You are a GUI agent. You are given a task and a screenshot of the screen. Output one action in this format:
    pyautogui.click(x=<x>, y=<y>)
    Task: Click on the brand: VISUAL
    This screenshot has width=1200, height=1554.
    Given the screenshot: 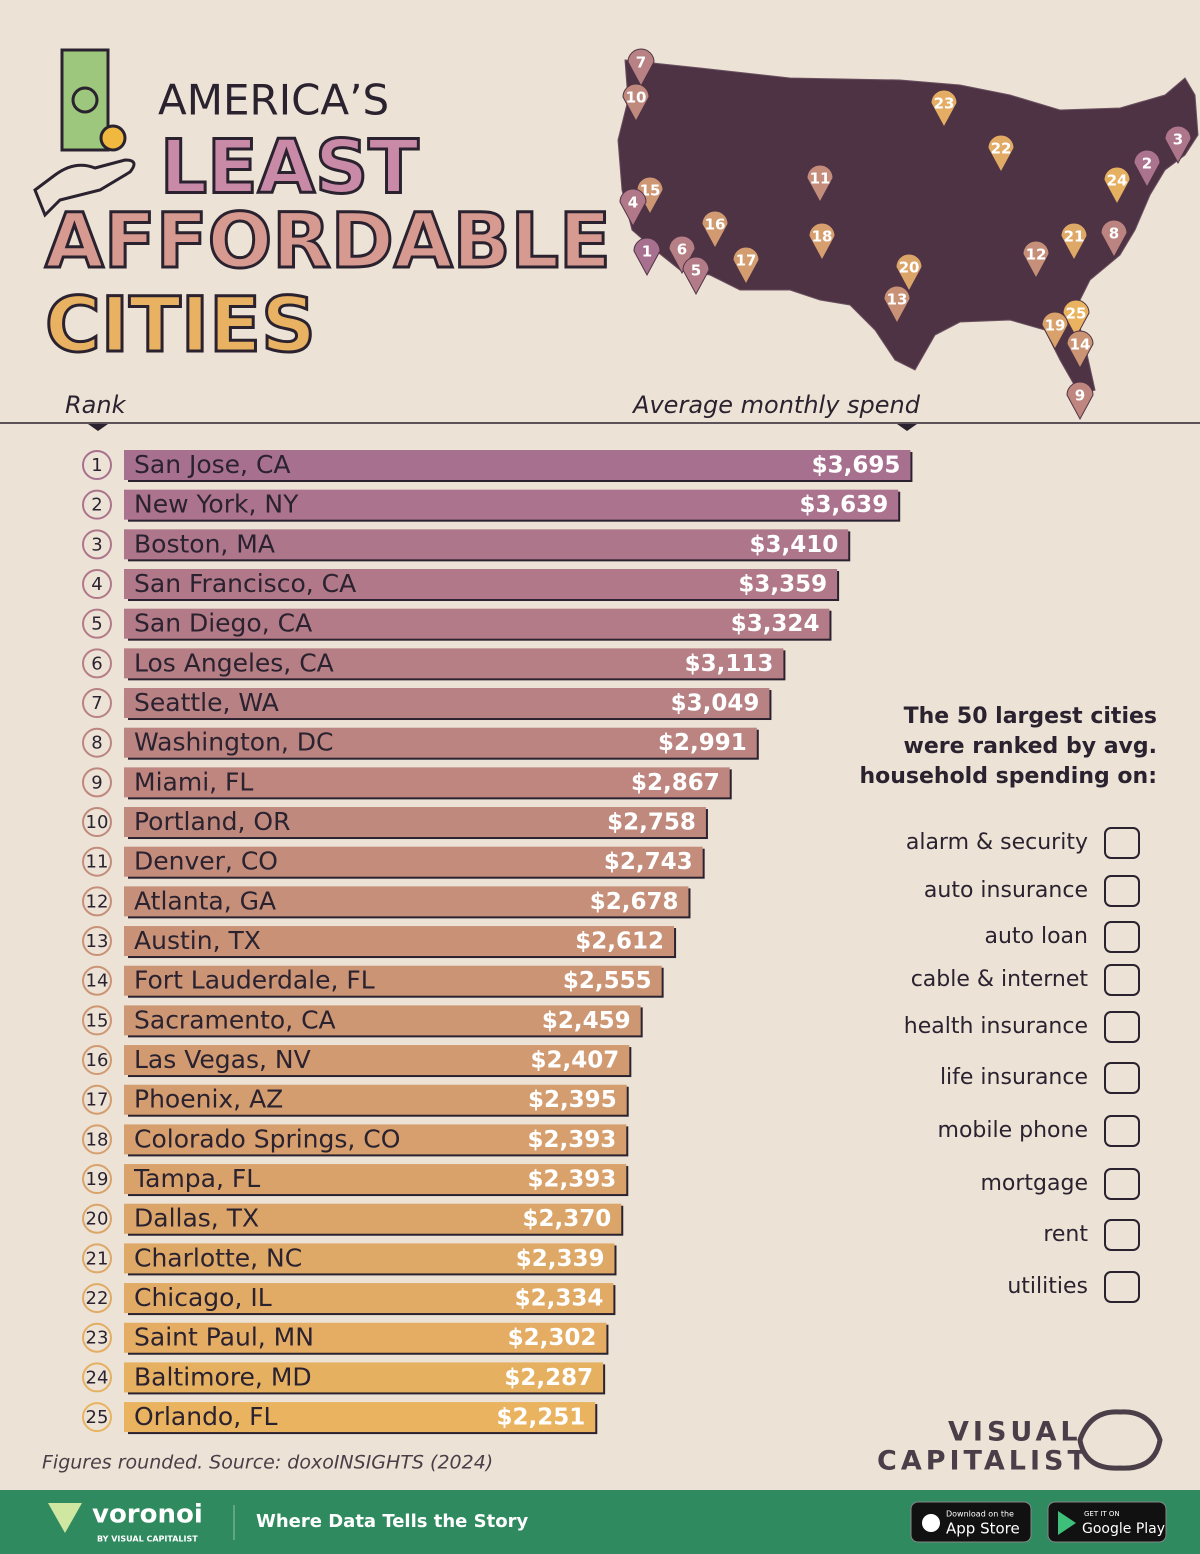 What is the action you would take?
    pyautogui.click(x=1015, y=1432)
    